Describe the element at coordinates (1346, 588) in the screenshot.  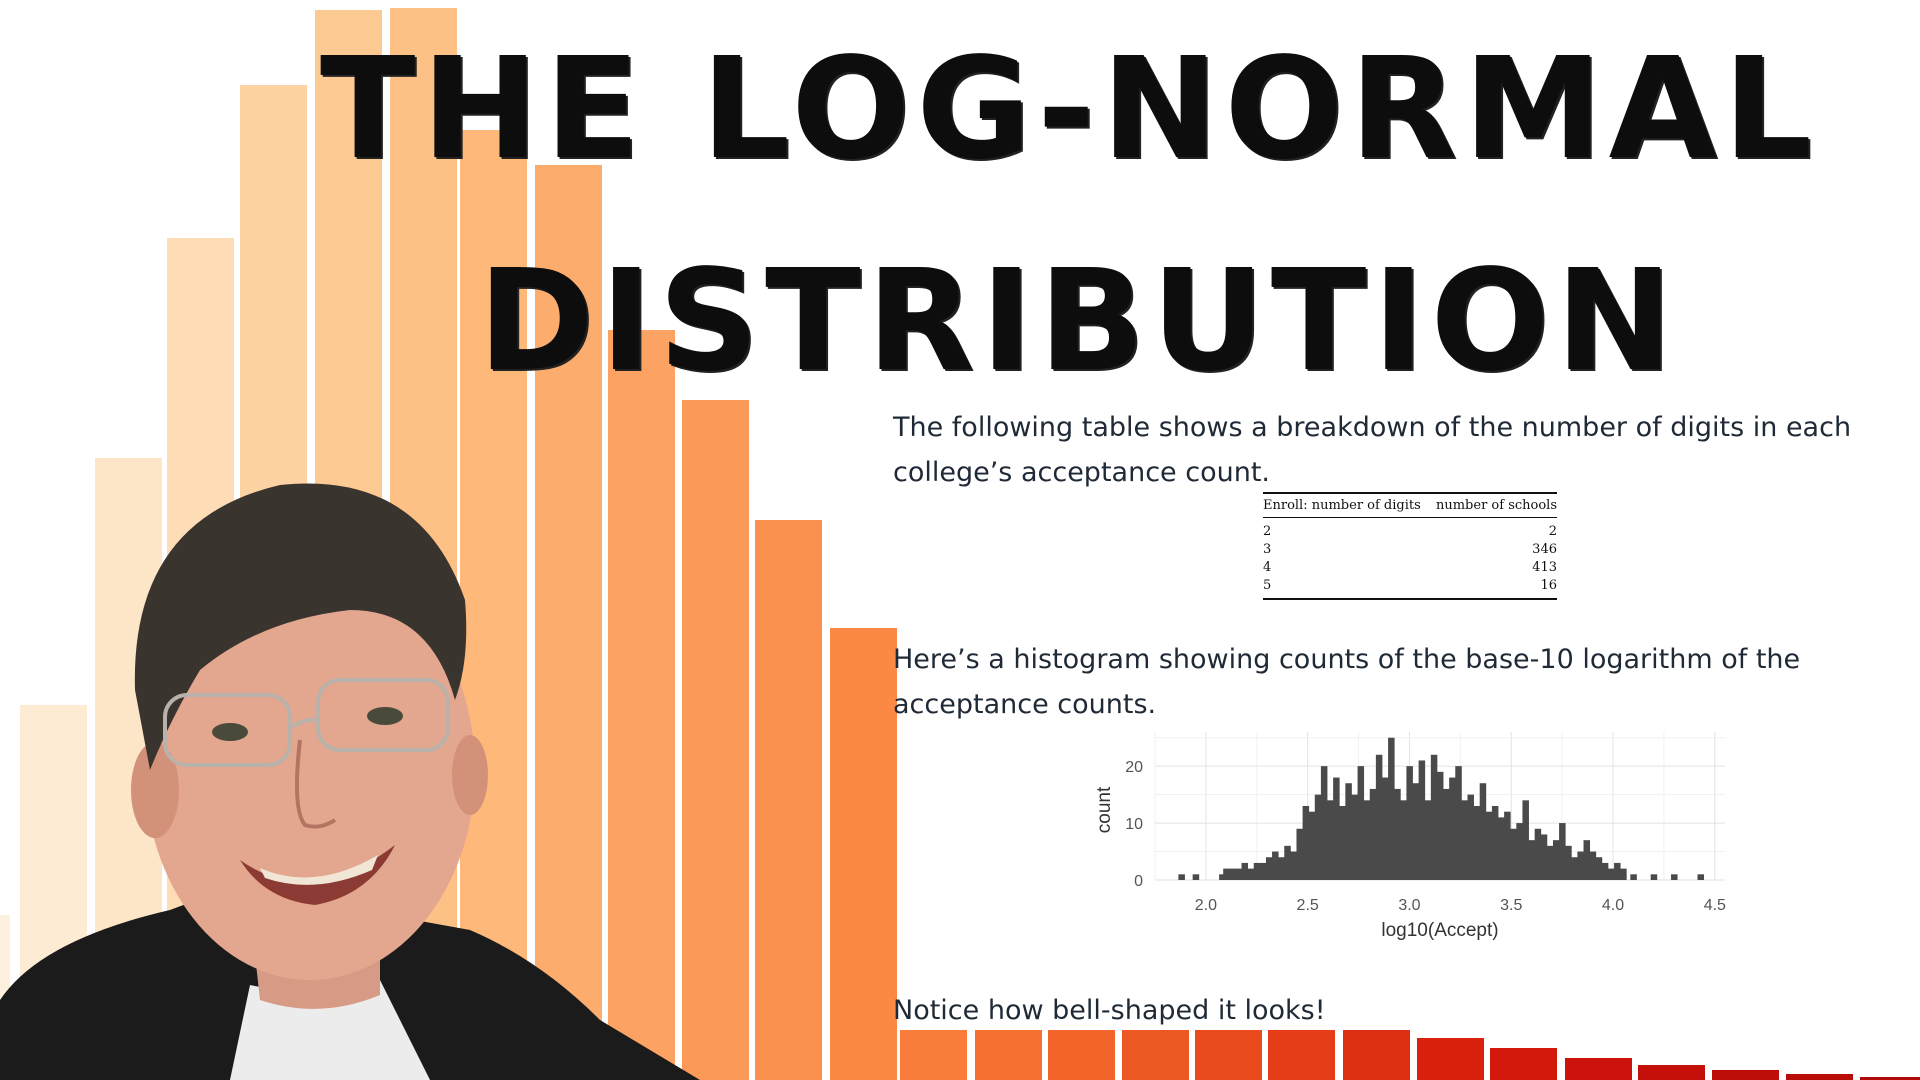
I see `table-cell: 5` at that location.